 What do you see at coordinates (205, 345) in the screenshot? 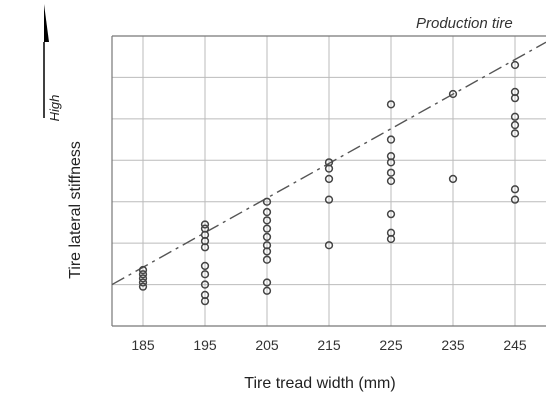
I see `x-tick-label: 195` at bounding box center [205, 345].